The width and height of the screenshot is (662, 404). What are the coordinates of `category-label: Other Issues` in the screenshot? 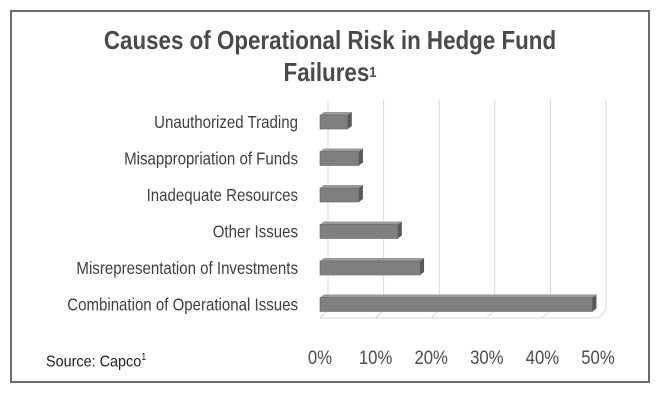 It's located at (255, 231).